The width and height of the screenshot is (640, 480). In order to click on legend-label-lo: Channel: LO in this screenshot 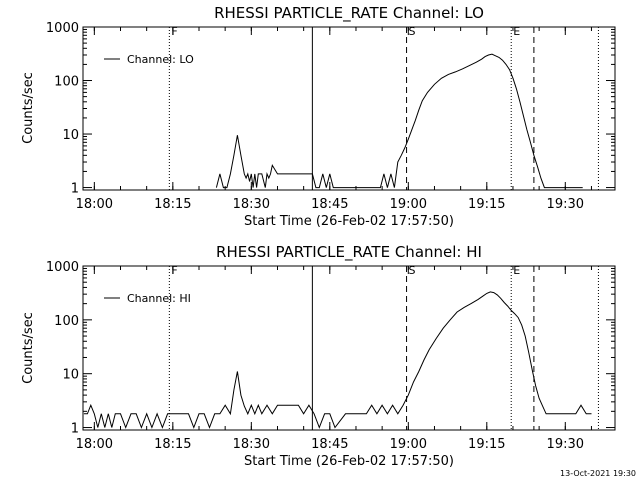, I will do `click(160, 59)`.